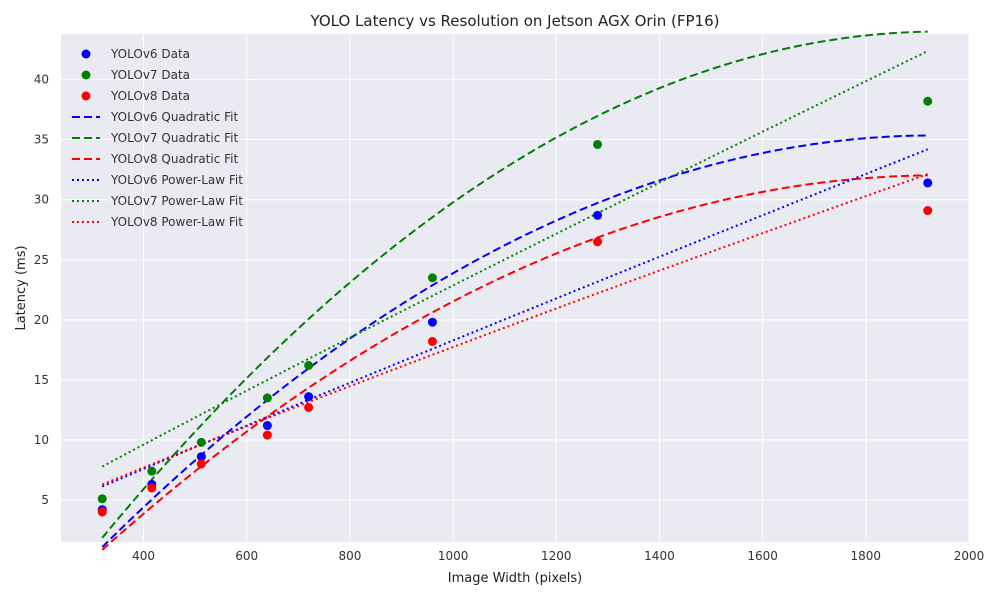 The height and width of the screenshot is (600, 1000). What do you see at coordinates (41, 200) in the screenshot?
I see `y-tick-label: 30` at bounding box center [41, 200].